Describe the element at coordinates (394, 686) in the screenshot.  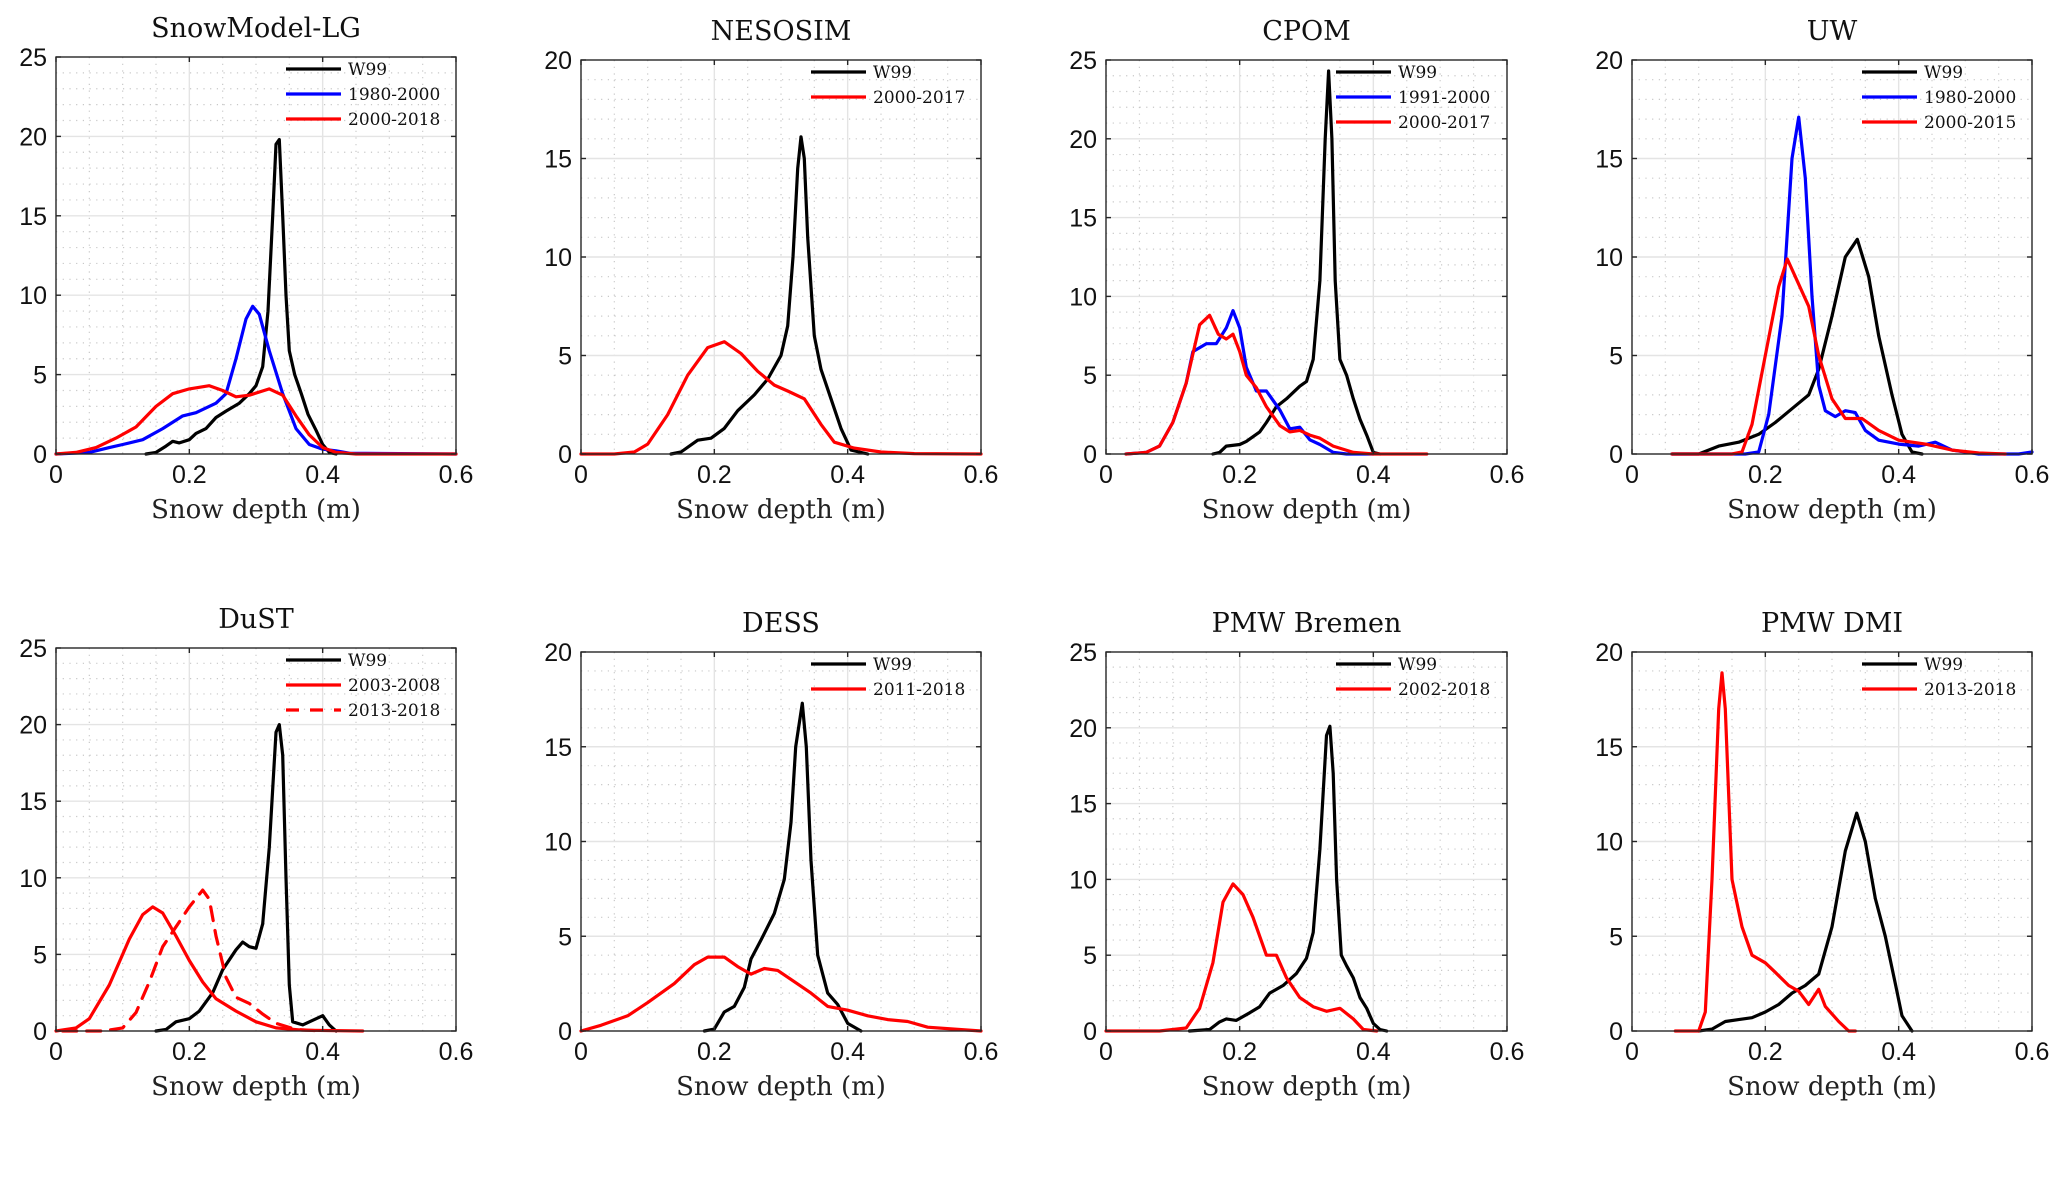
I see `legend-label: 2003-2008` at that location.